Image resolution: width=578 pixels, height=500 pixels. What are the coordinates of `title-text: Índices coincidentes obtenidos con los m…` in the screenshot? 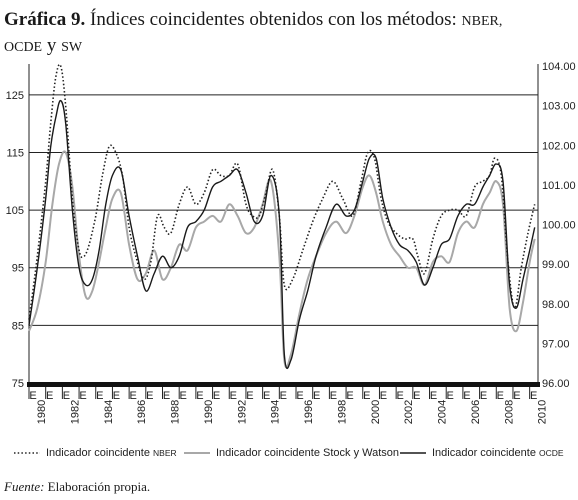 It's located at (273, 19).